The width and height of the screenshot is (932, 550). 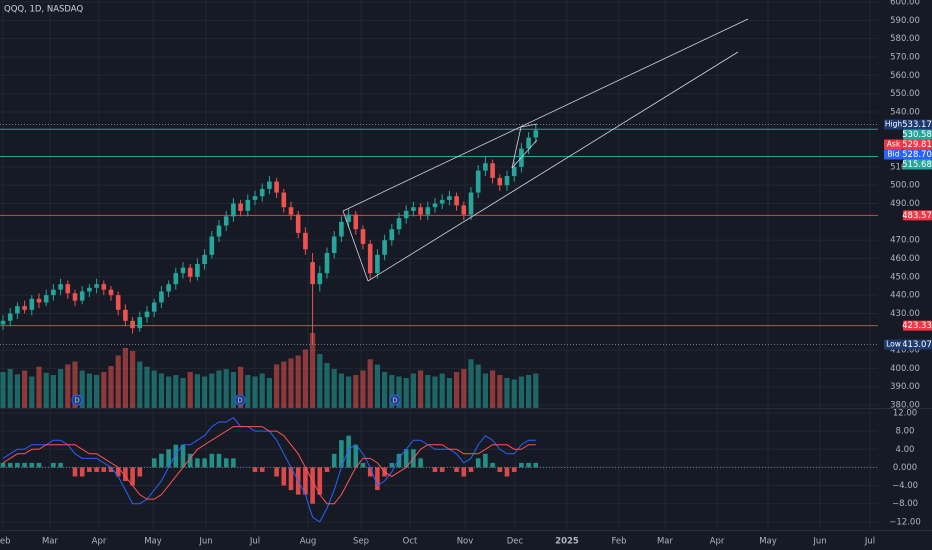 I want to click on y-tick-label: 500.00, so click(x=905, y=186).